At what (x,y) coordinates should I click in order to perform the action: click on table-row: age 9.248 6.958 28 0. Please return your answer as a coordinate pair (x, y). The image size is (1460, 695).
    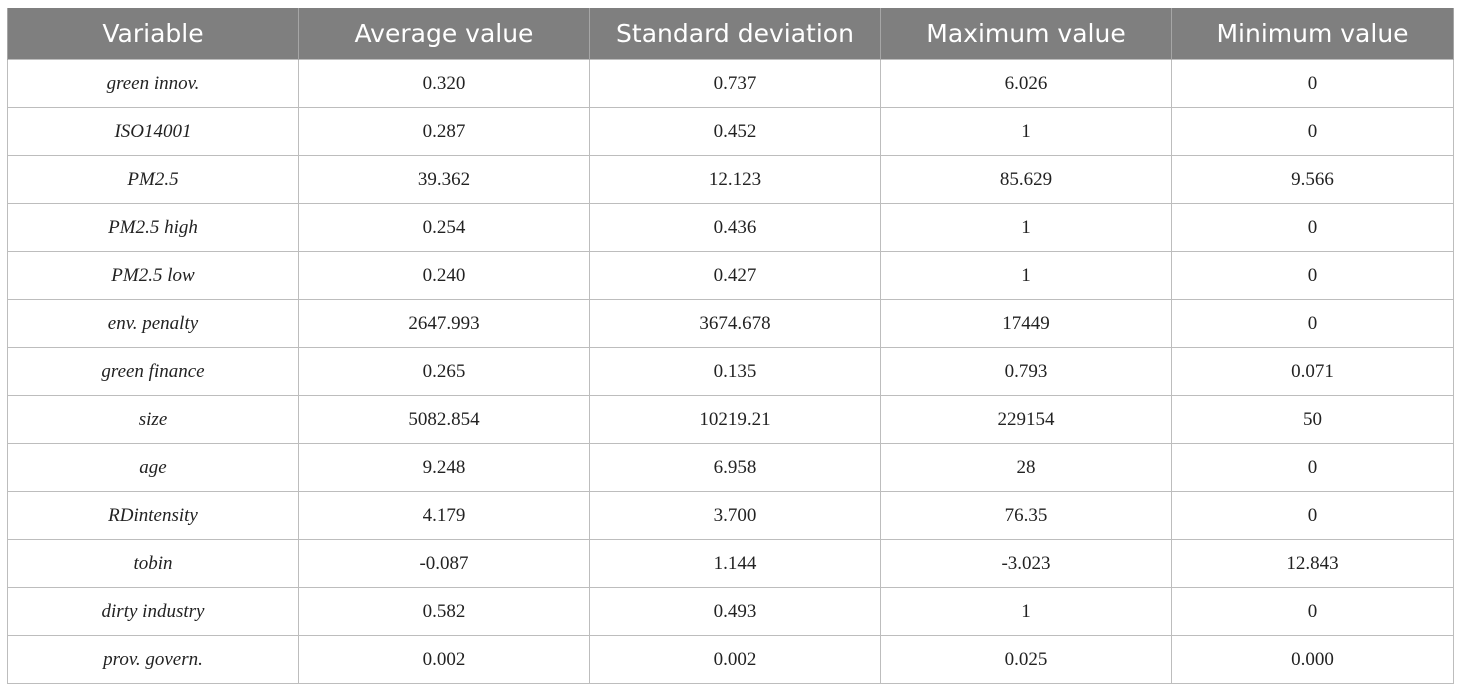
    Looking at the image, I should click on (730, 467).